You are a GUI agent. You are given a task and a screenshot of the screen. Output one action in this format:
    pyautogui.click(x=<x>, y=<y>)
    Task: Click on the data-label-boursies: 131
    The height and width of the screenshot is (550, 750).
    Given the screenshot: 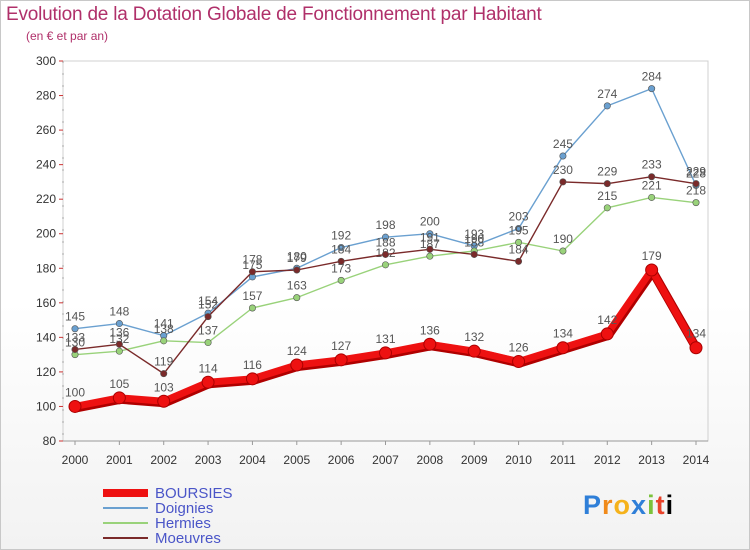 What is the action you would take?
    pyautogui.click(x=385, y=339)
    